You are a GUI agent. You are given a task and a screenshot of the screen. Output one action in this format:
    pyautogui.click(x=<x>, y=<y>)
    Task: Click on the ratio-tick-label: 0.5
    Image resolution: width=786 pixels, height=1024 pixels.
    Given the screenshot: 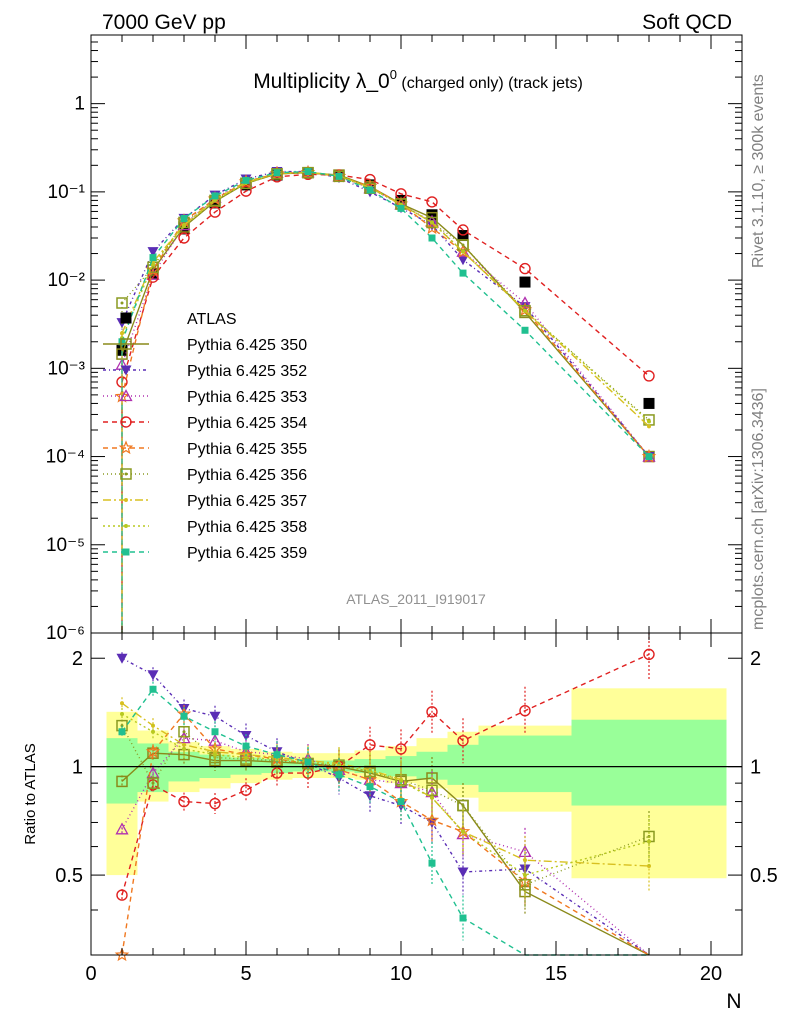 What is the action you would take?
    pyautogui.click(x=69, y=876)
    